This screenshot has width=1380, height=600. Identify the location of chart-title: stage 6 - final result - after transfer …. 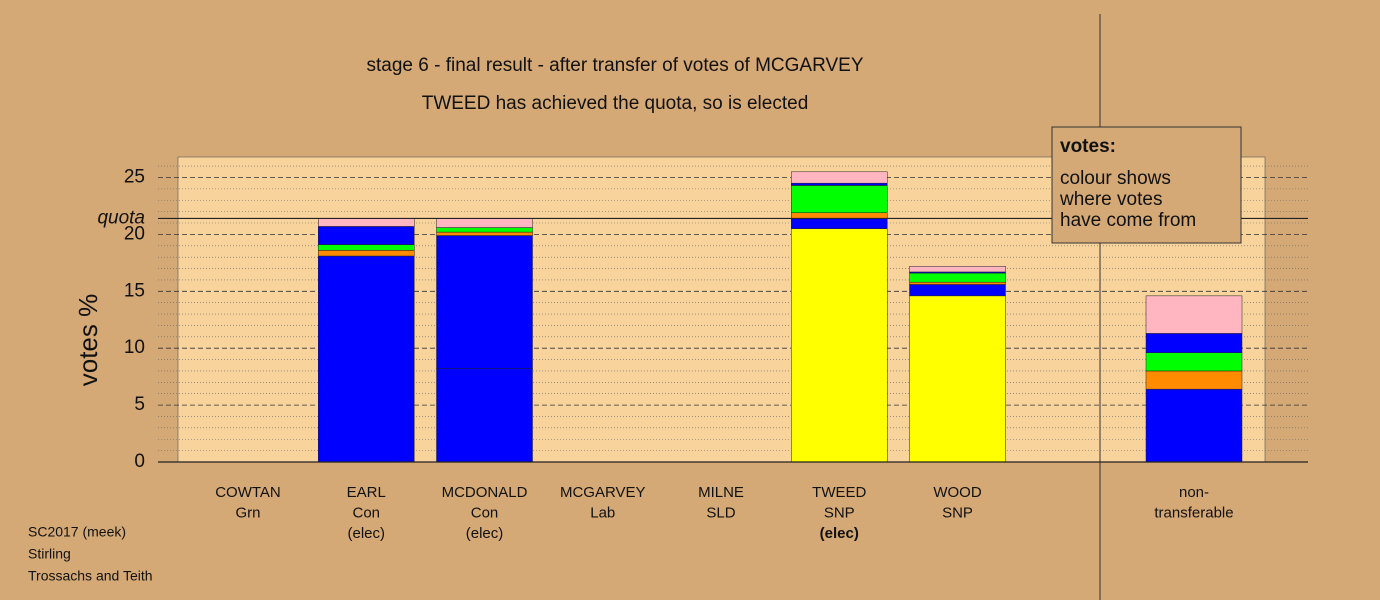
(614, 65).